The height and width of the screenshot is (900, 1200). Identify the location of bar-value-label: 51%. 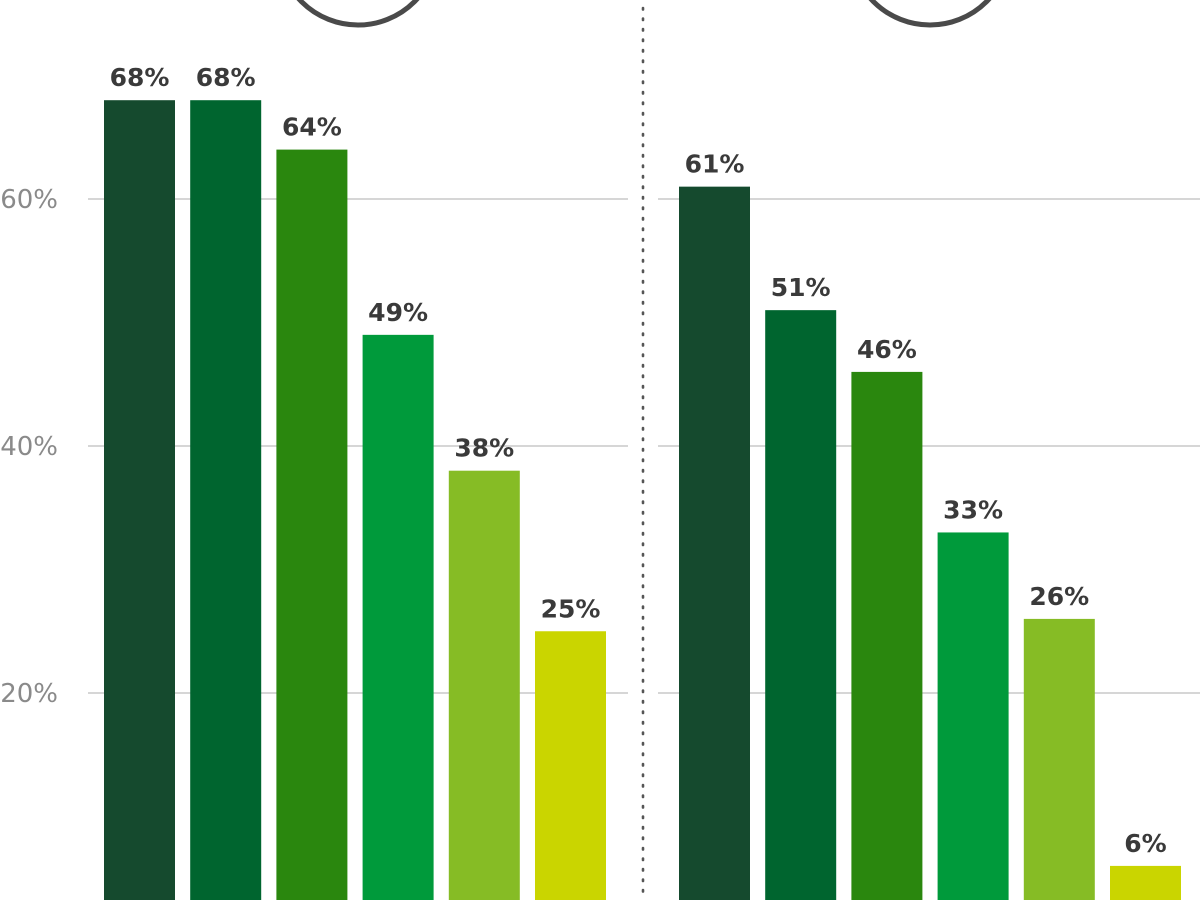
(801, 287).